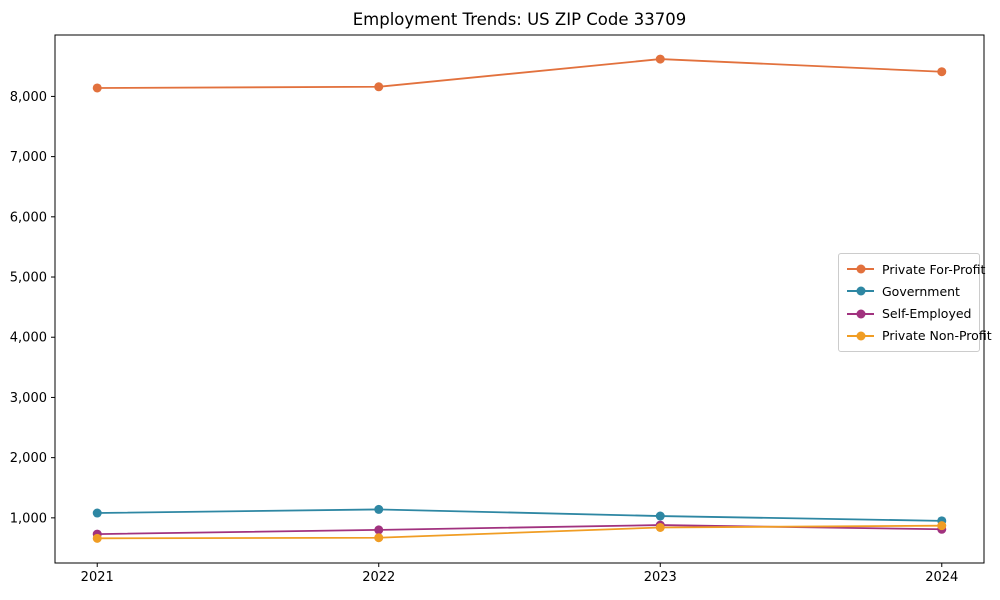 This screenshot has height=600, width=1000. What do you see at coordinates (934, 269) in the screenshot?
I see `legend-label: Private For-Profit` at bounding box center [934, 269].